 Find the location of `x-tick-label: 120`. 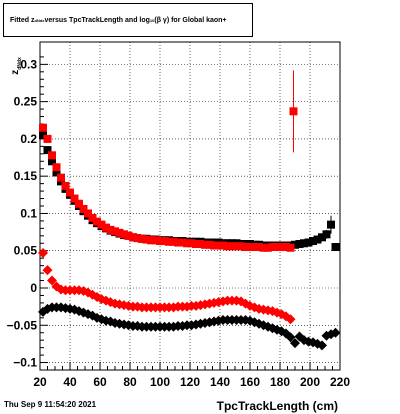

x-tick-label: 120 is located at coordinates (190, 382).